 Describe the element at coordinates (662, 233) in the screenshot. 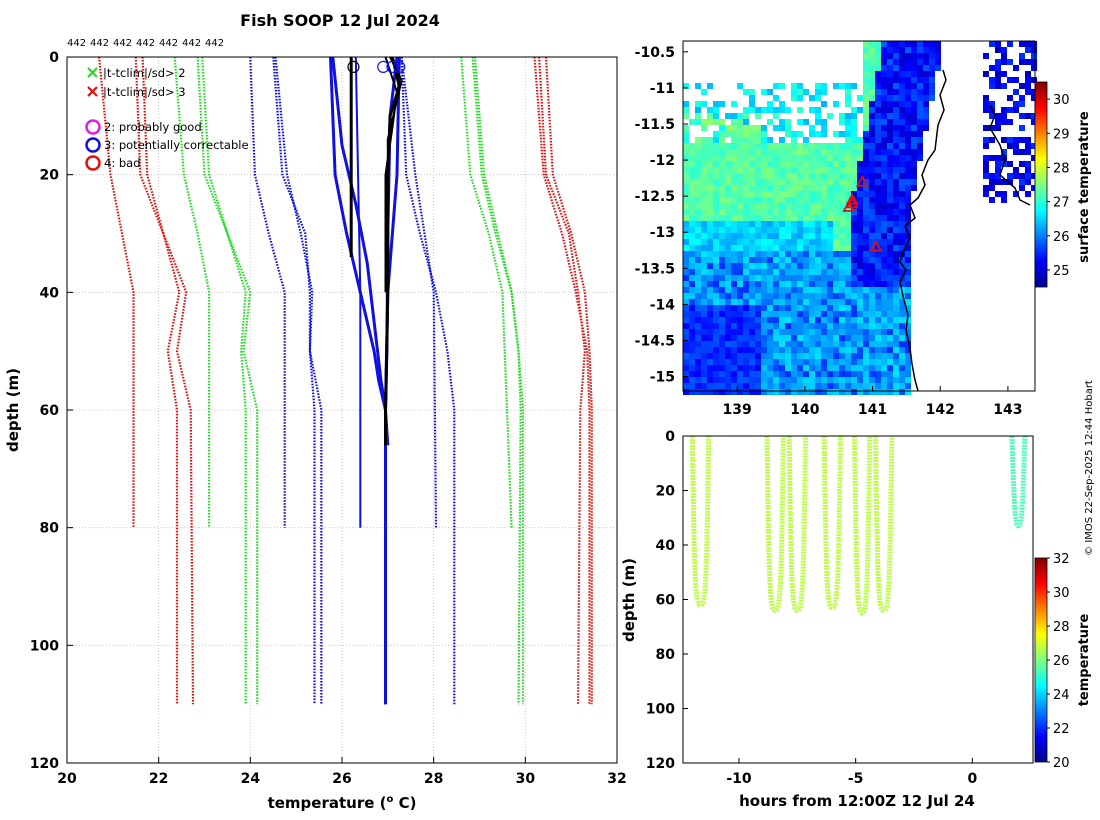

I see `map-y-tick-label: -13` at that location.